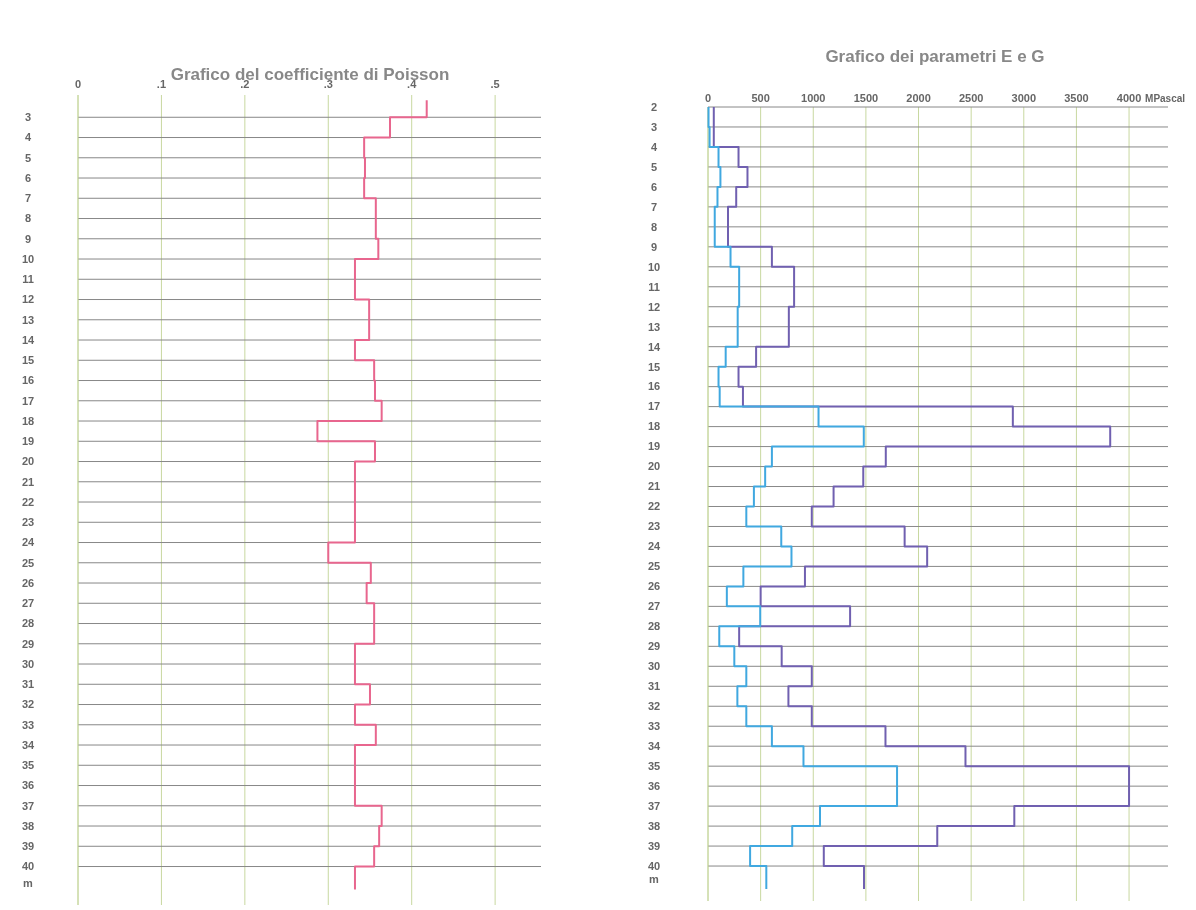 Image resolution: width=1196 pixels, height=910 pixels. What do you see at coordinates (495, 84) in the screenshot?
I see `x-tick-label: .5` at bounding box center [495, 84].